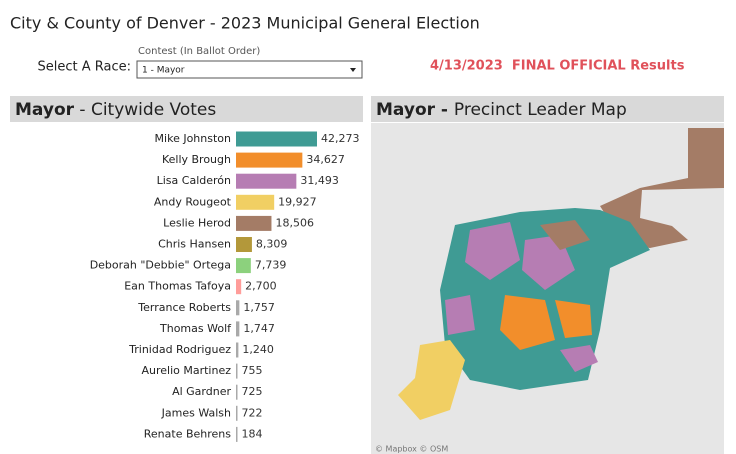 This screenshot has width=736, height=454. What do you see at coordinates (197, 222) in the screenshot?
I see `category-label: Leslie Herod` at bounding box center [197, 222].